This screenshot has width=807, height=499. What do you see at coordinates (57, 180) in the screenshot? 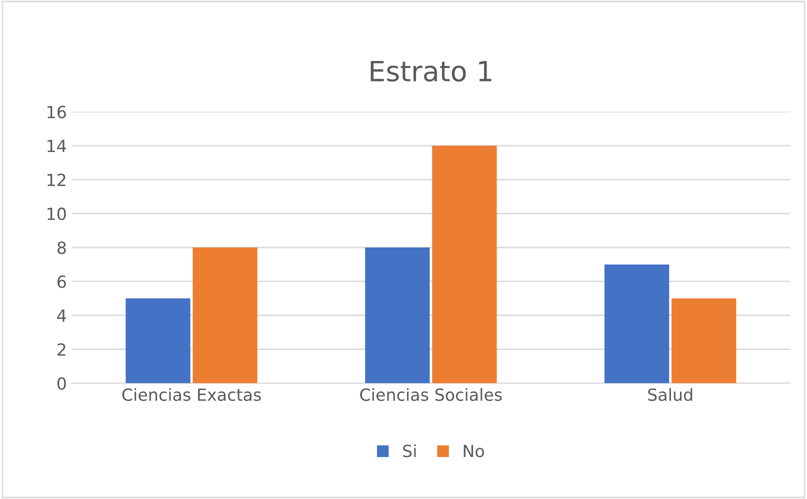
I see `y-tick-label: 12` at bounding box center [57, 180].